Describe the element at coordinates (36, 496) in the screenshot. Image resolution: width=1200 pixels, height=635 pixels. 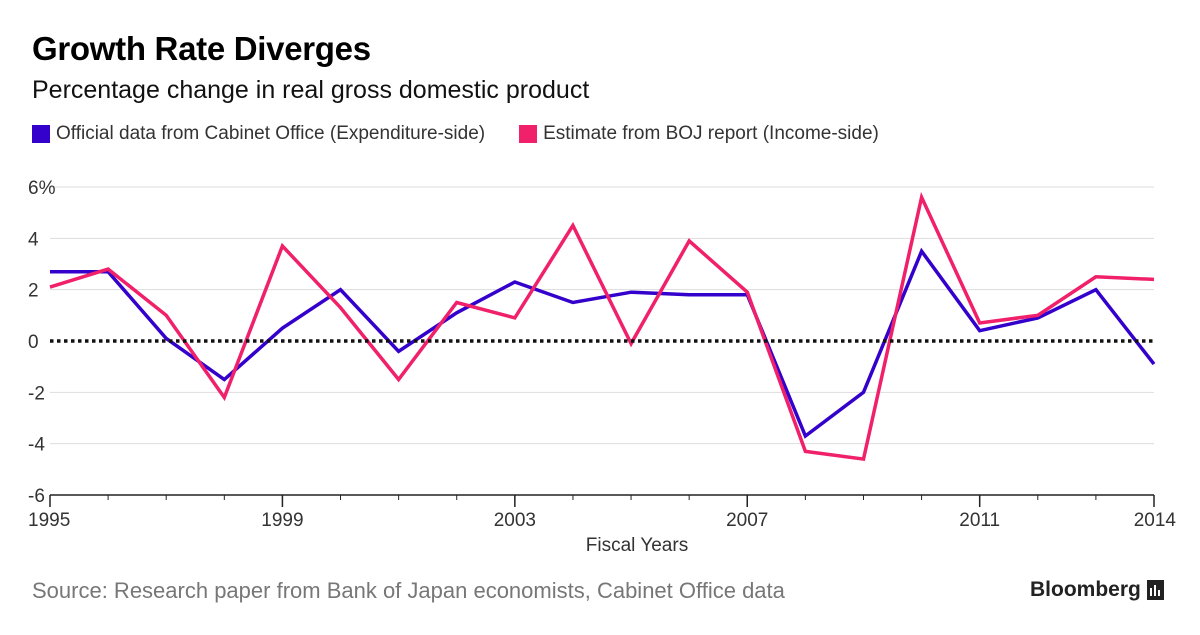
I see `y-tick-label: -6` at that location.